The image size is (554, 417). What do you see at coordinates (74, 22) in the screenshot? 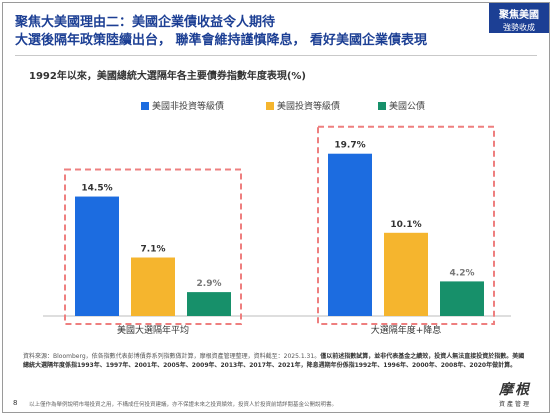
I see `headline-prefix: 聚焦大美國理由二：` at bounding box center [74, 22].